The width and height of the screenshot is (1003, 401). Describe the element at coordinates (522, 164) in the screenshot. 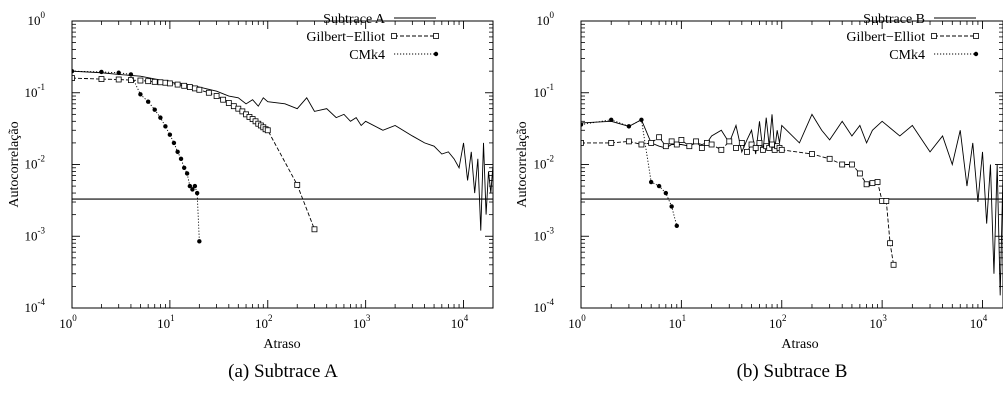

I see `y-axis-label: Autocorrelação` at that location.